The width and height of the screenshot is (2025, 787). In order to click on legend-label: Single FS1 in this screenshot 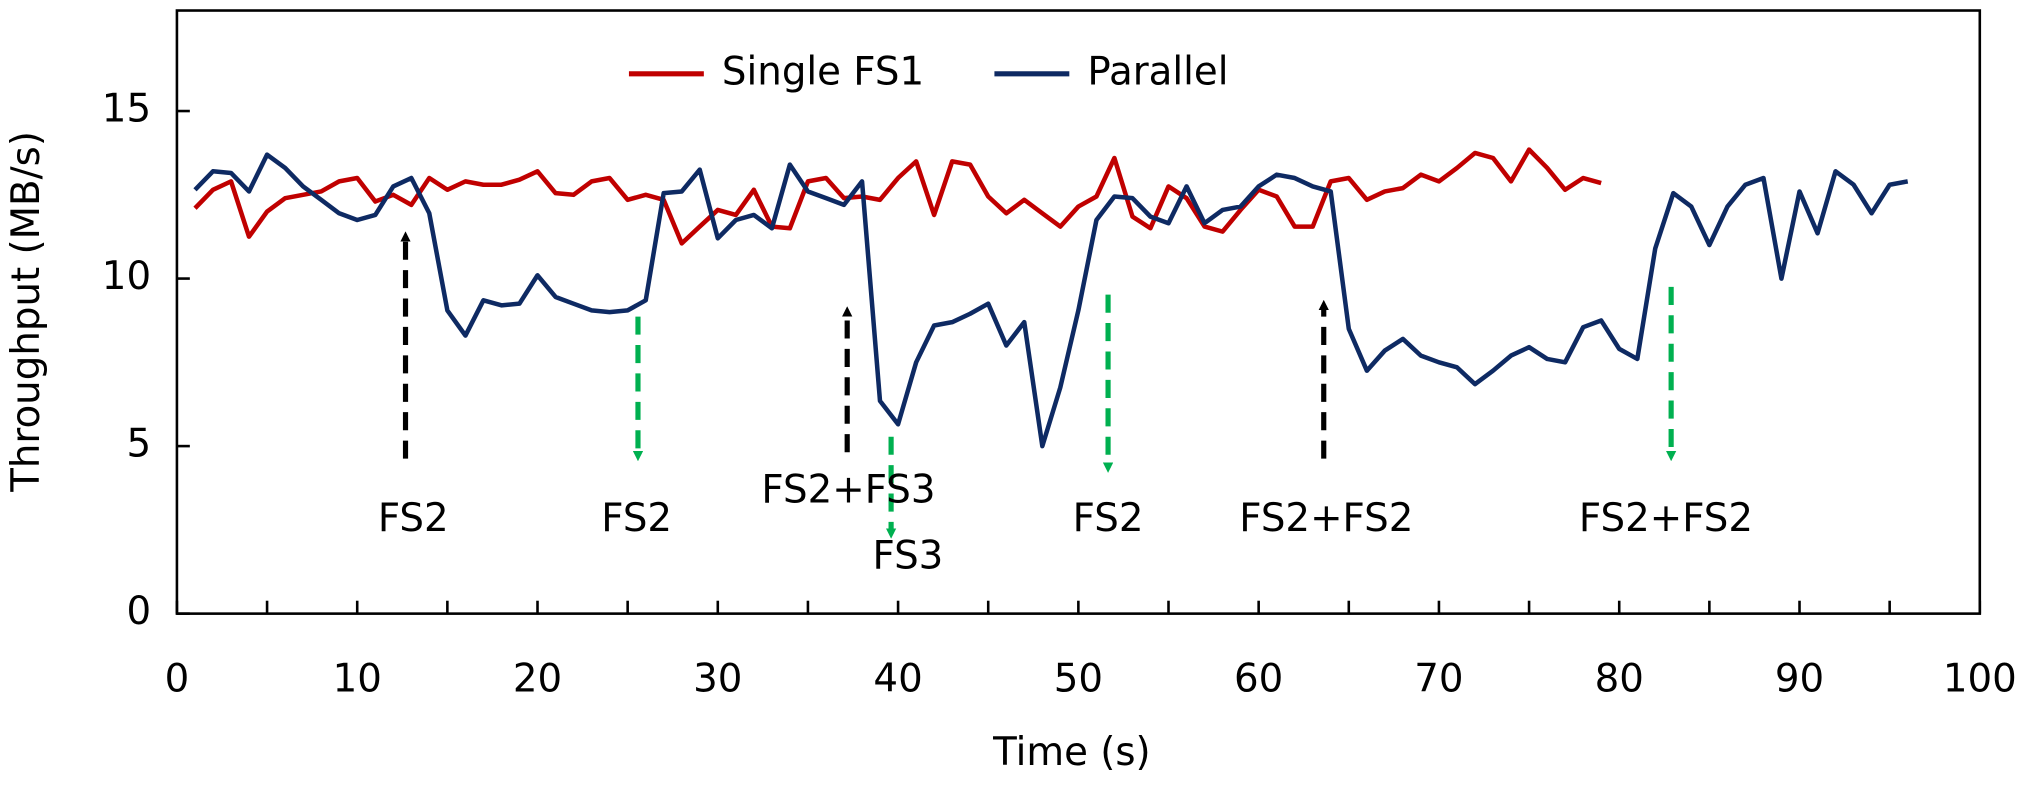, I will do `click(823, 71)`.